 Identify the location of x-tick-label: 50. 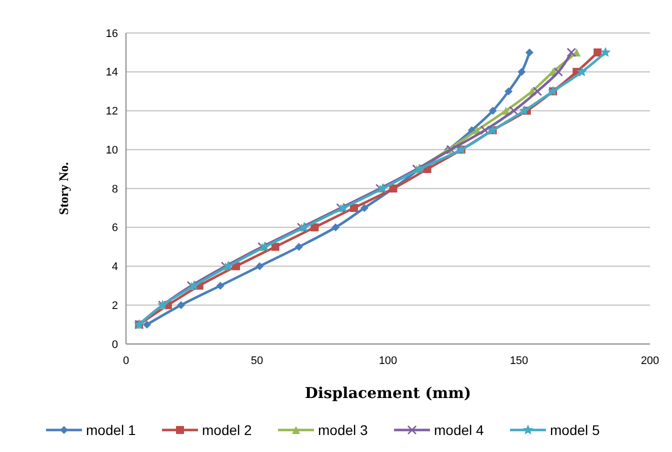
(257, 361).